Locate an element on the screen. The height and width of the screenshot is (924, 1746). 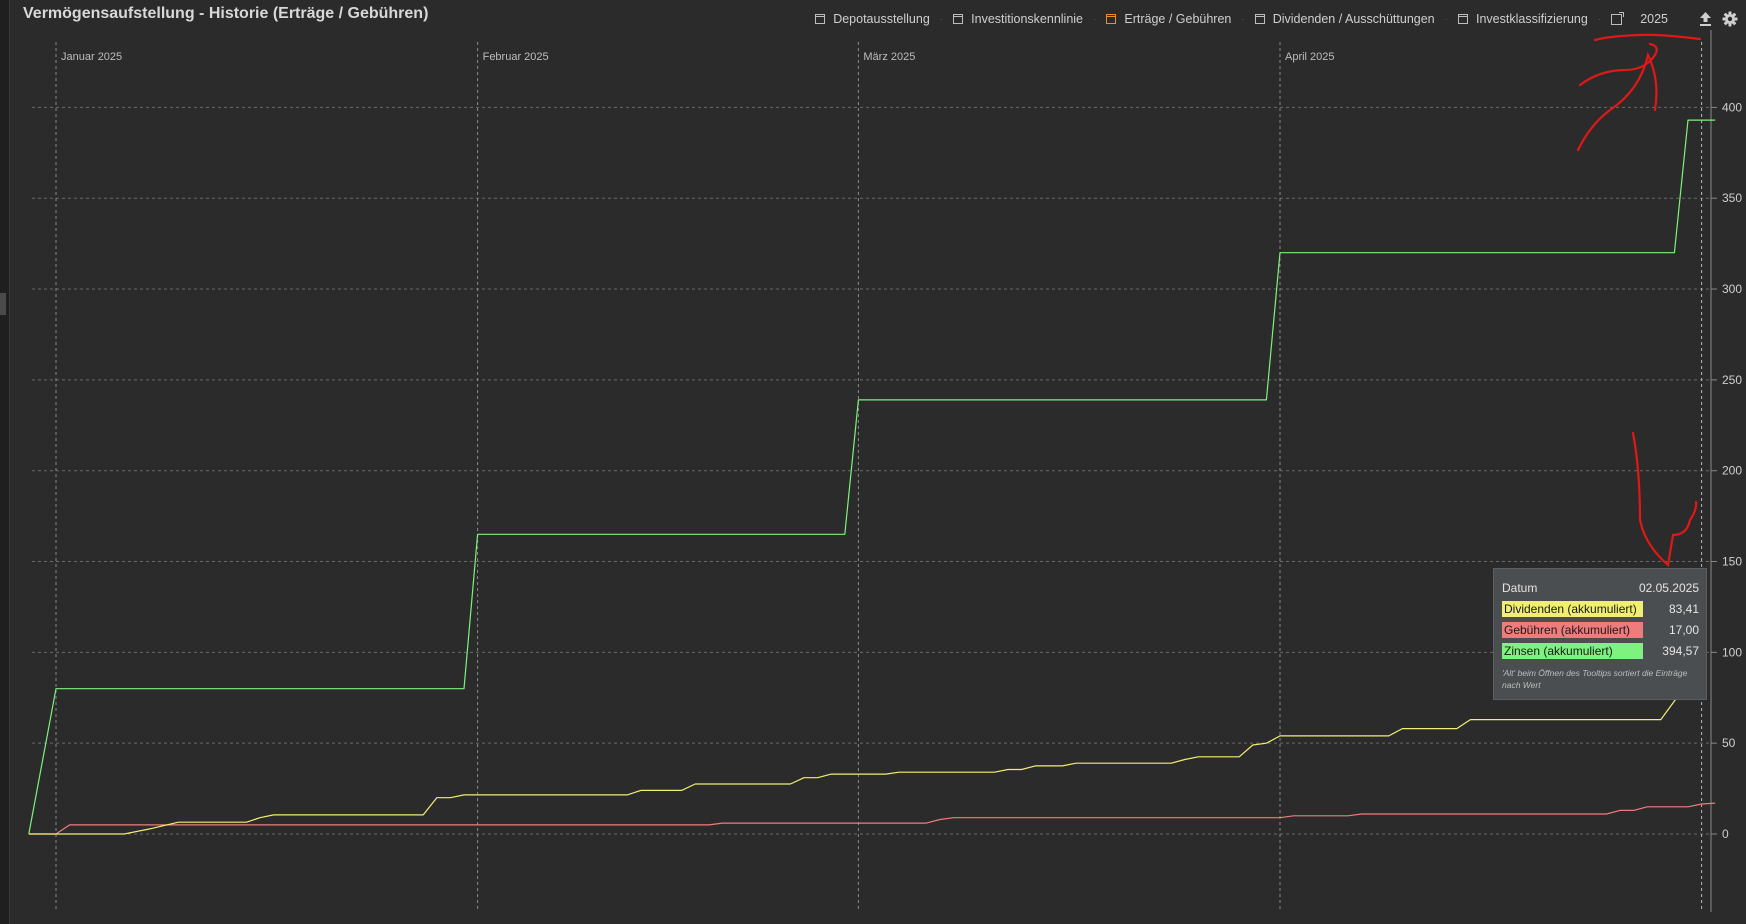
tooltip-date-row: Datum 02.05.2025 is located at coordinates (1600, 587).